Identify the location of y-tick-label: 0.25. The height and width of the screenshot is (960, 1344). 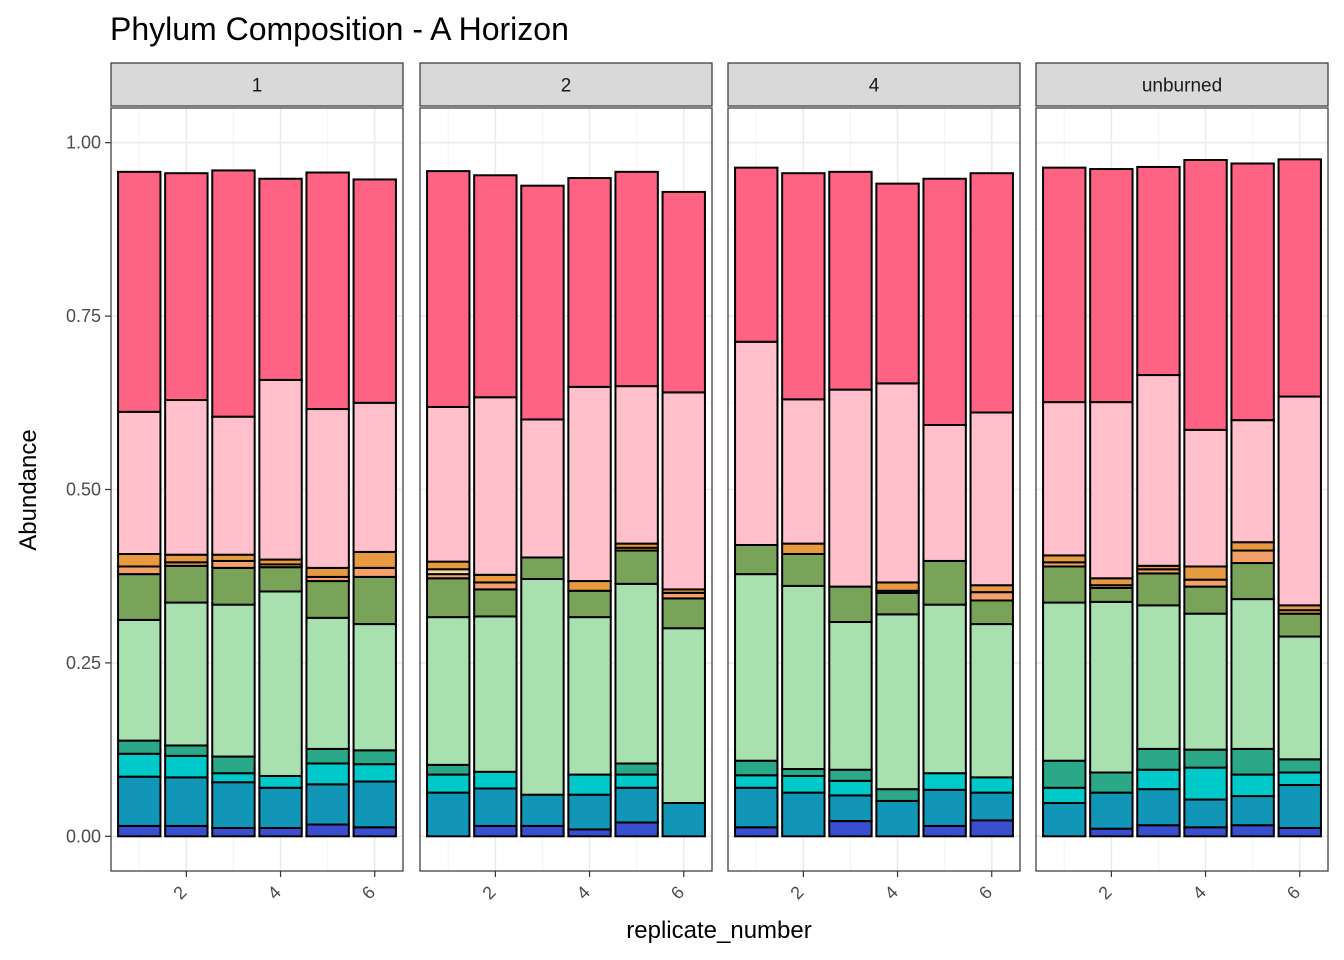
(83, 663).